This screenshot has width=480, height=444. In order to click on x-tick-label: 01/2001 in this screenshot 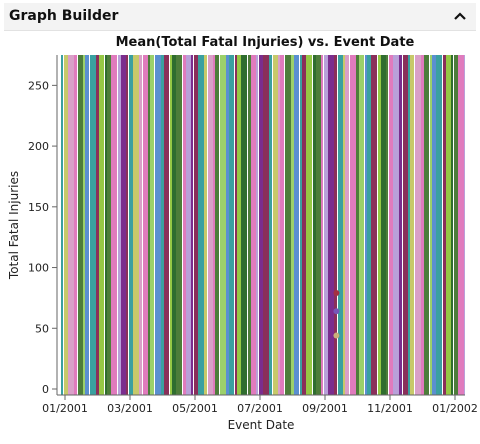, I will do `click(65, 408)`.